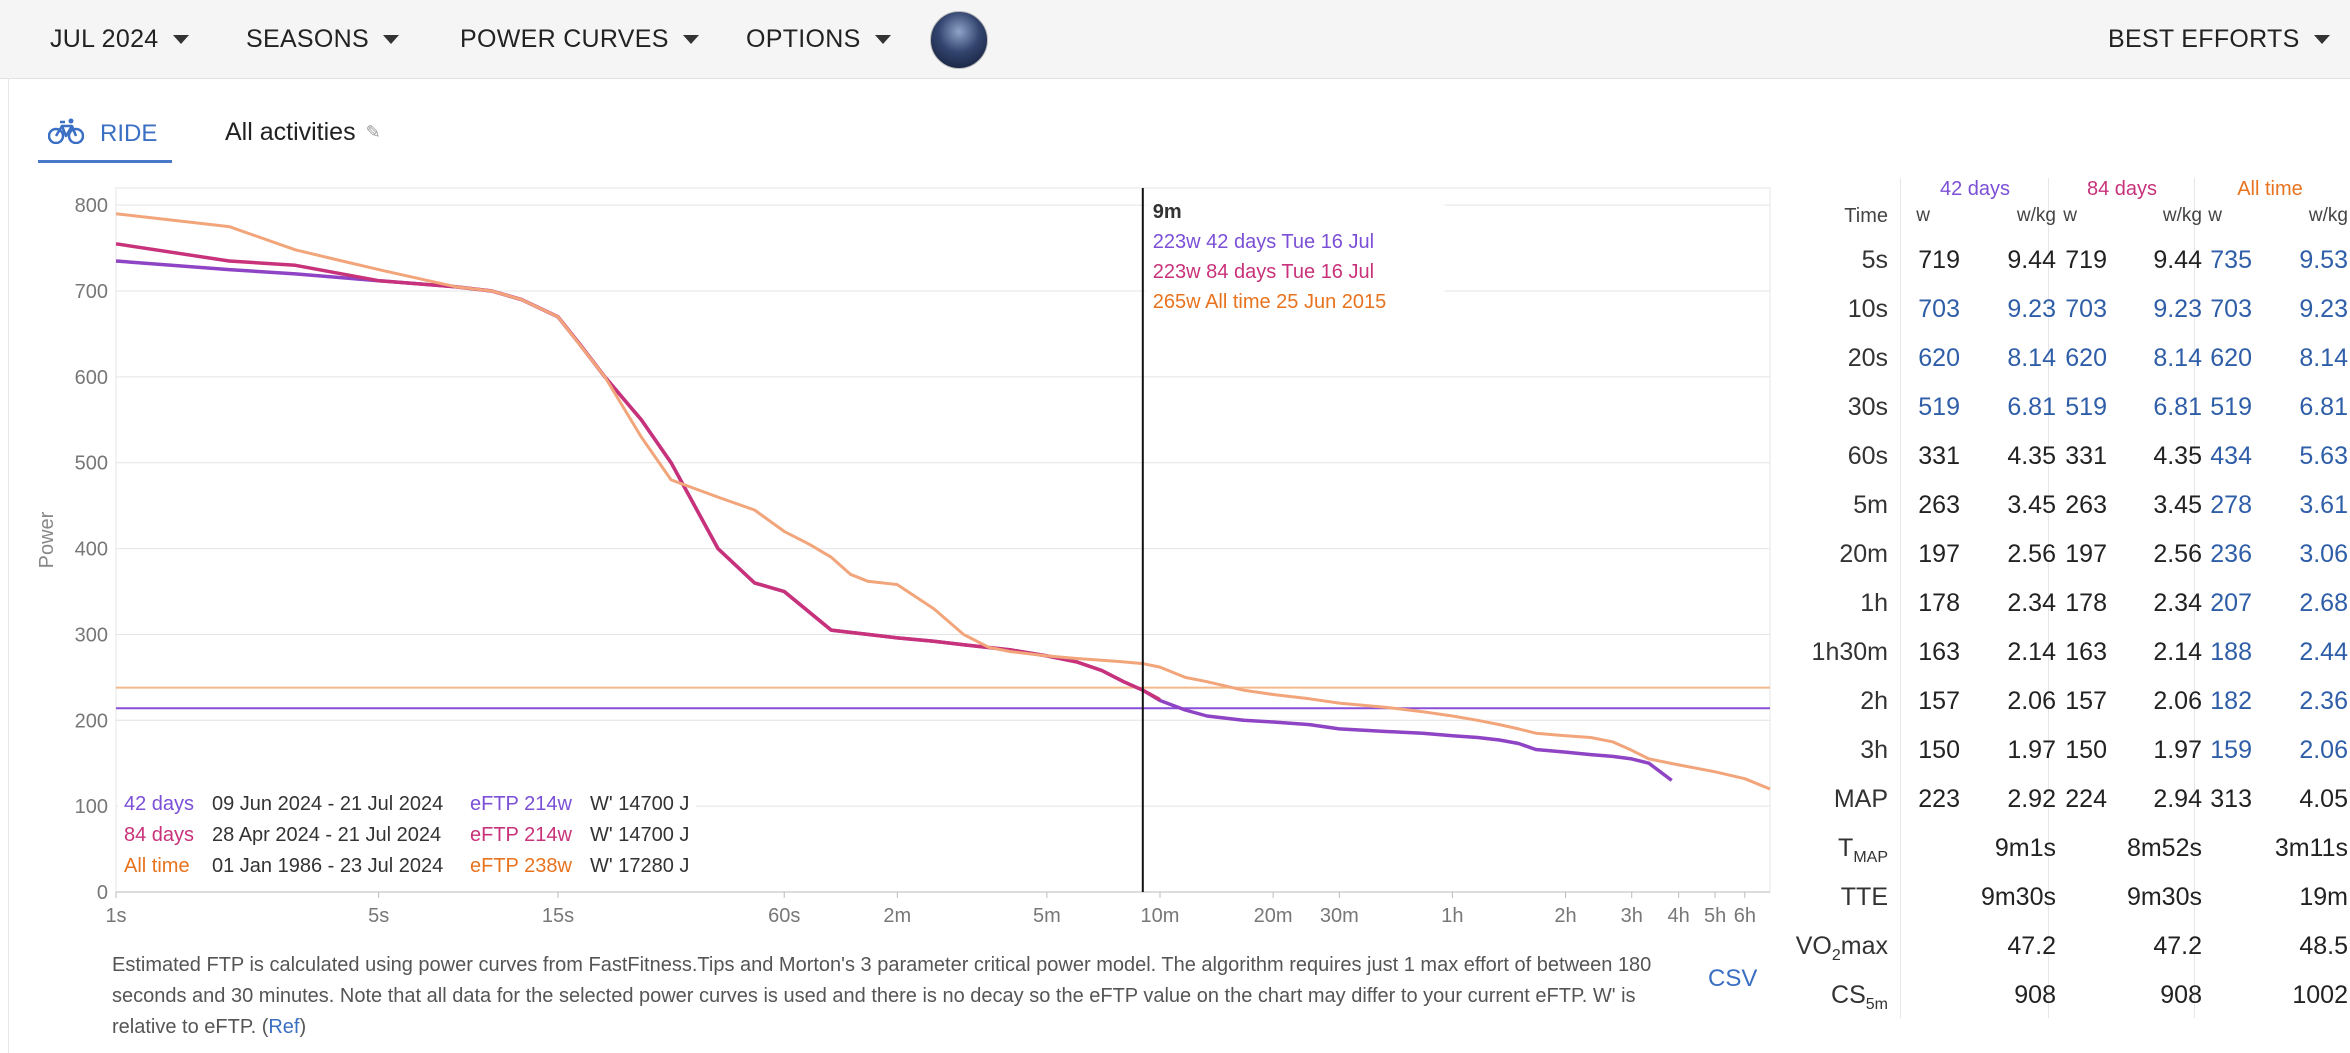 Image resolution: width=2350 pixels, height=1053 pixels. Describe the element at coordinates (2323, 799) in the screenshot. I see `wkg-cell: 4.05` at that location.